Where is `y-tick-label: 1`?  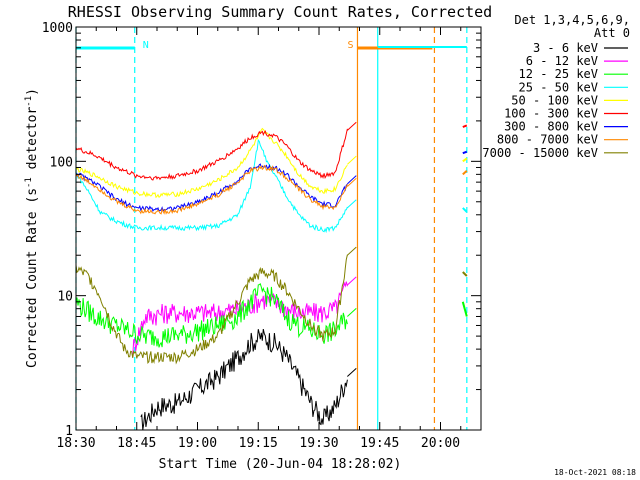 y-tick-label: 1 is located at coordinates (69, 431).